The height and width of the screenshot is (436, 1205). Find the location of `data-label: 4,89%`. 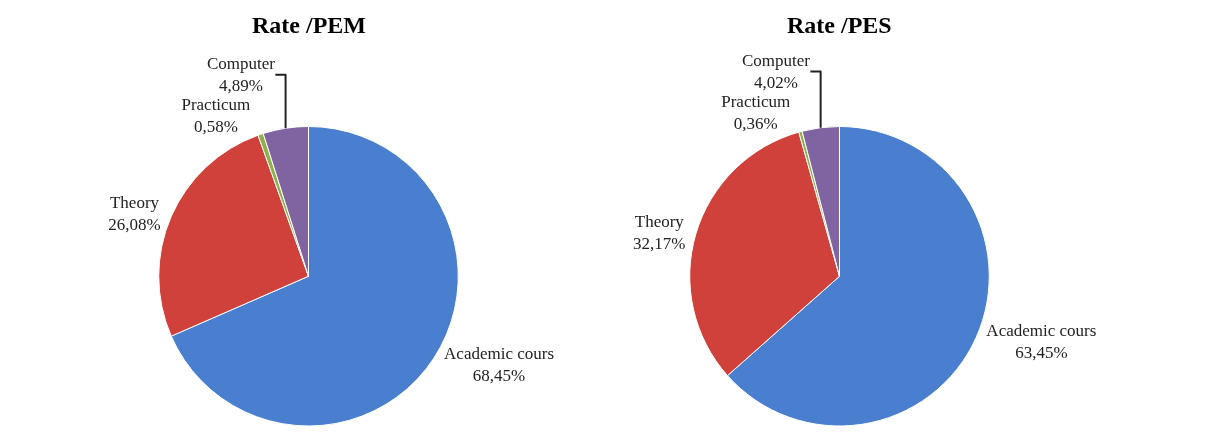

data-label: 4,89% is located at coordinates (241, 86).